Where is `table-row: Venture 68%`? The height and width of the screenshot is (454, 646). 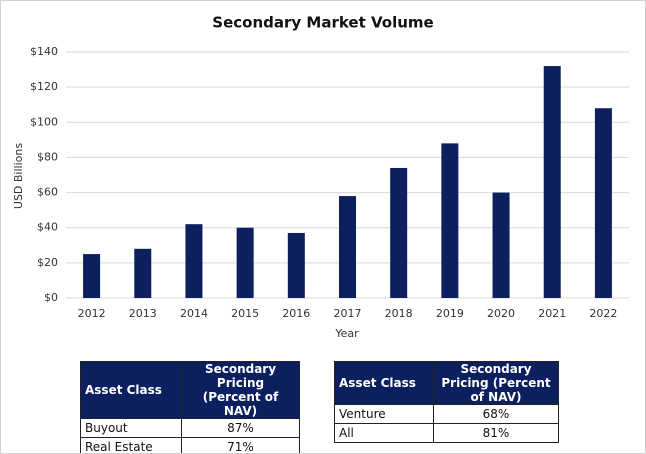
table-row: Venture 68% is located at coordinates (446, 414).